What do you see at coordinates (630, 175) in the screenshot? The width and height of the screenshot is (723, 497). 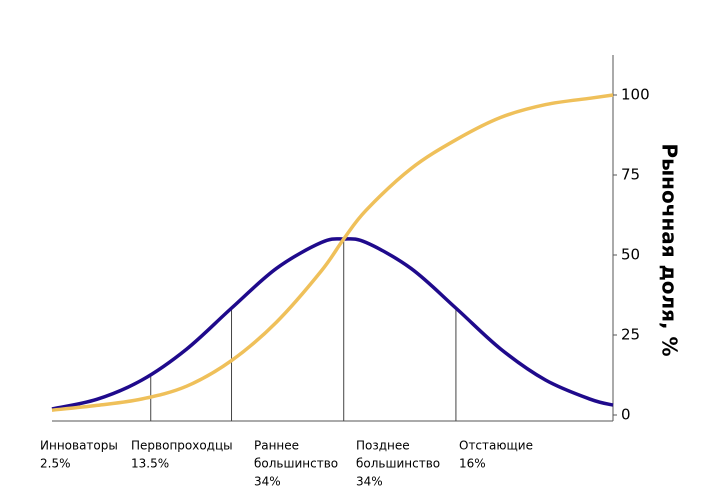 I see `y-tick-label: 75` at bounding box center [630, 175].